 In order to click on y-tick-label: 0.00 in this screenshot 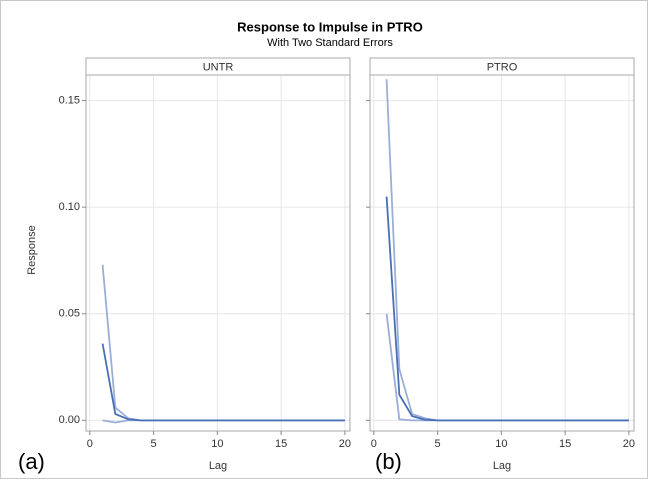, I will do `click(69, 420)`.